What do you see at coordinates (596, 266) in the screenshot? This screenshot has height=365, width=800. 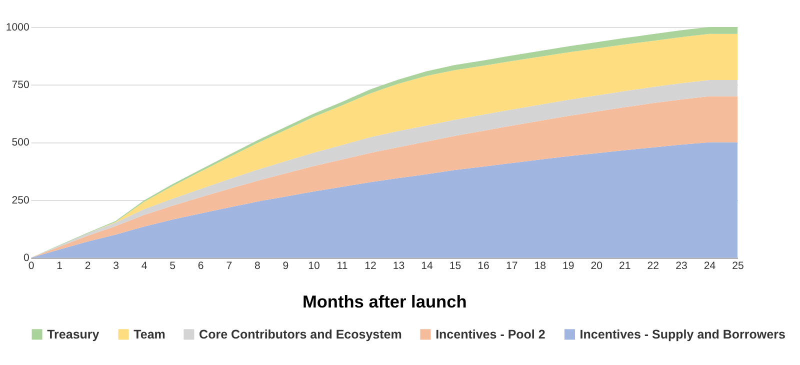 I see `x-tick-label: 20` at bounding box center [596, 266].